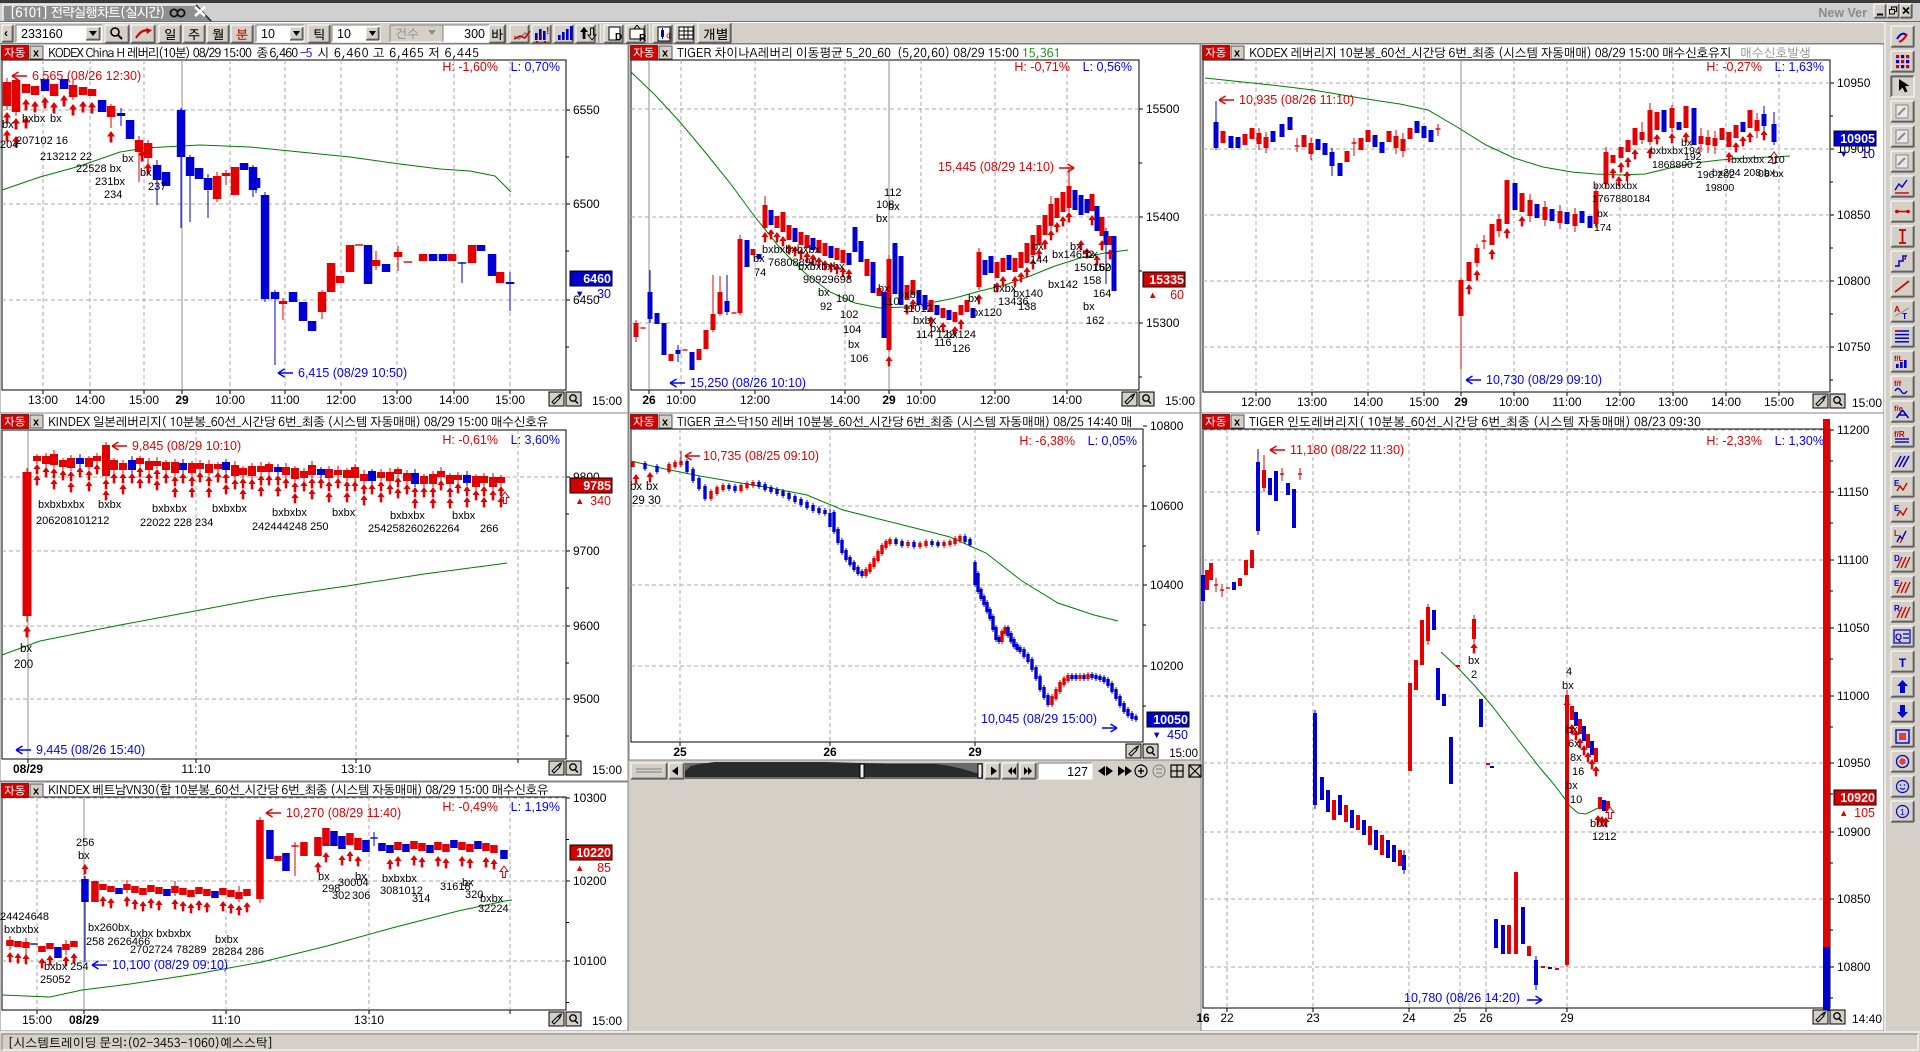  What do you see at coordinates (168, 950) in the screenshot?
I see `svg-text: 2702724 78289` at bounding box center [168, 950].